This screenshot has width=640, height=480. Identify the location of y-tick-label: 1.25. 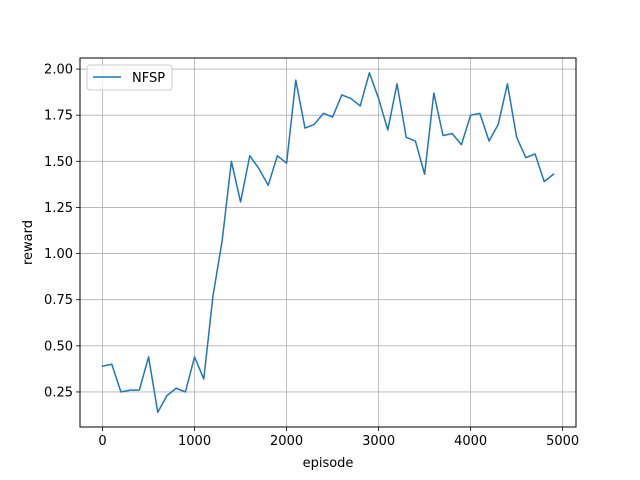
(58, 208).